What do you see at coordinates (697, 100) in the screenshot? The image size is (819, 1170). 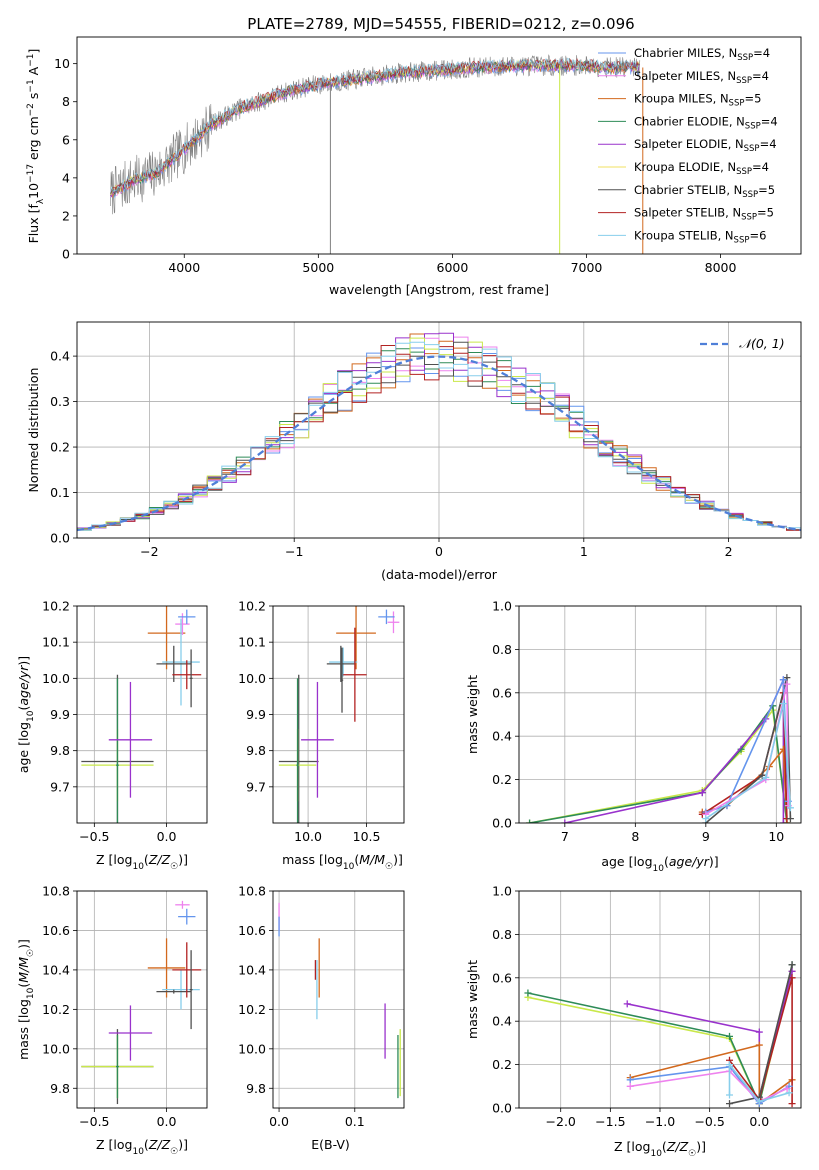 I see `legend-label: Kroupa MILES, NSSP=5` at bounding box center [697, 100].